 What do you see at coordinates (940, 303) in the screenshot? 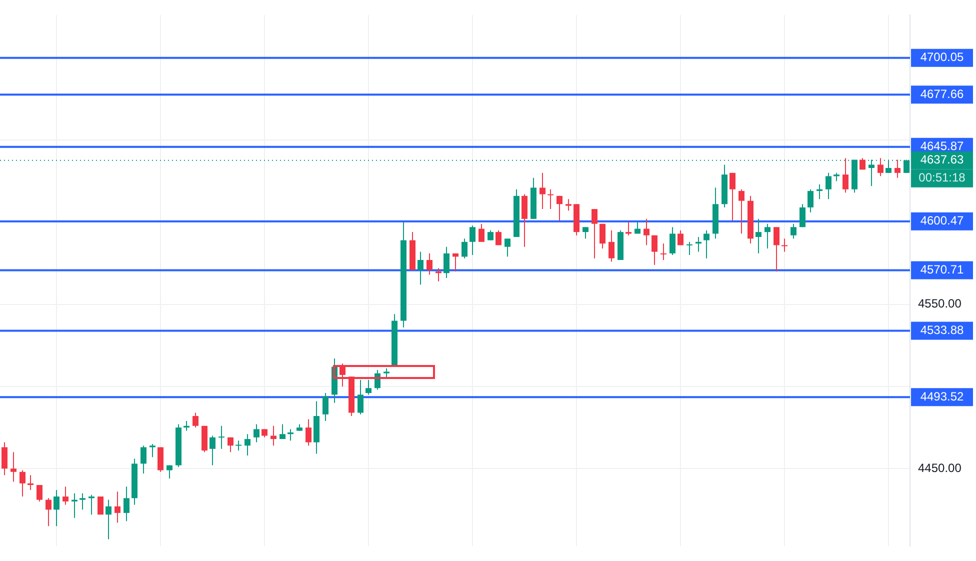
I see `y-tick-label: 4550.00` at bounding box center [940, 303].